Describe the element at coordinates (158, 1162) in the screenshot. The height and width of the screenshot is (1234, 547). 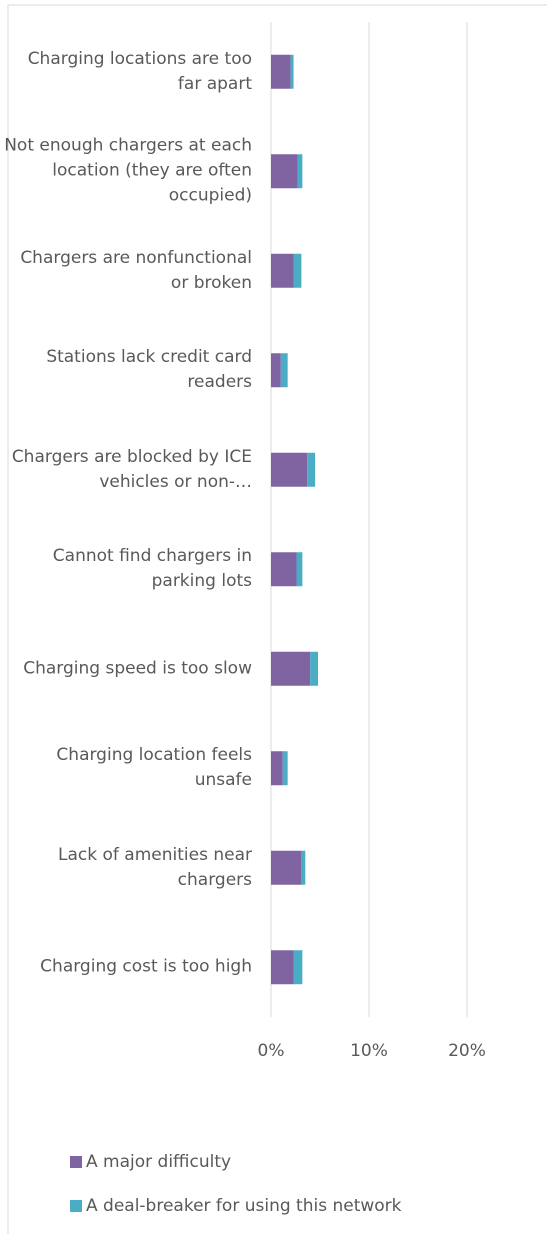
I see `legend-label: A major difficulty` at that location.